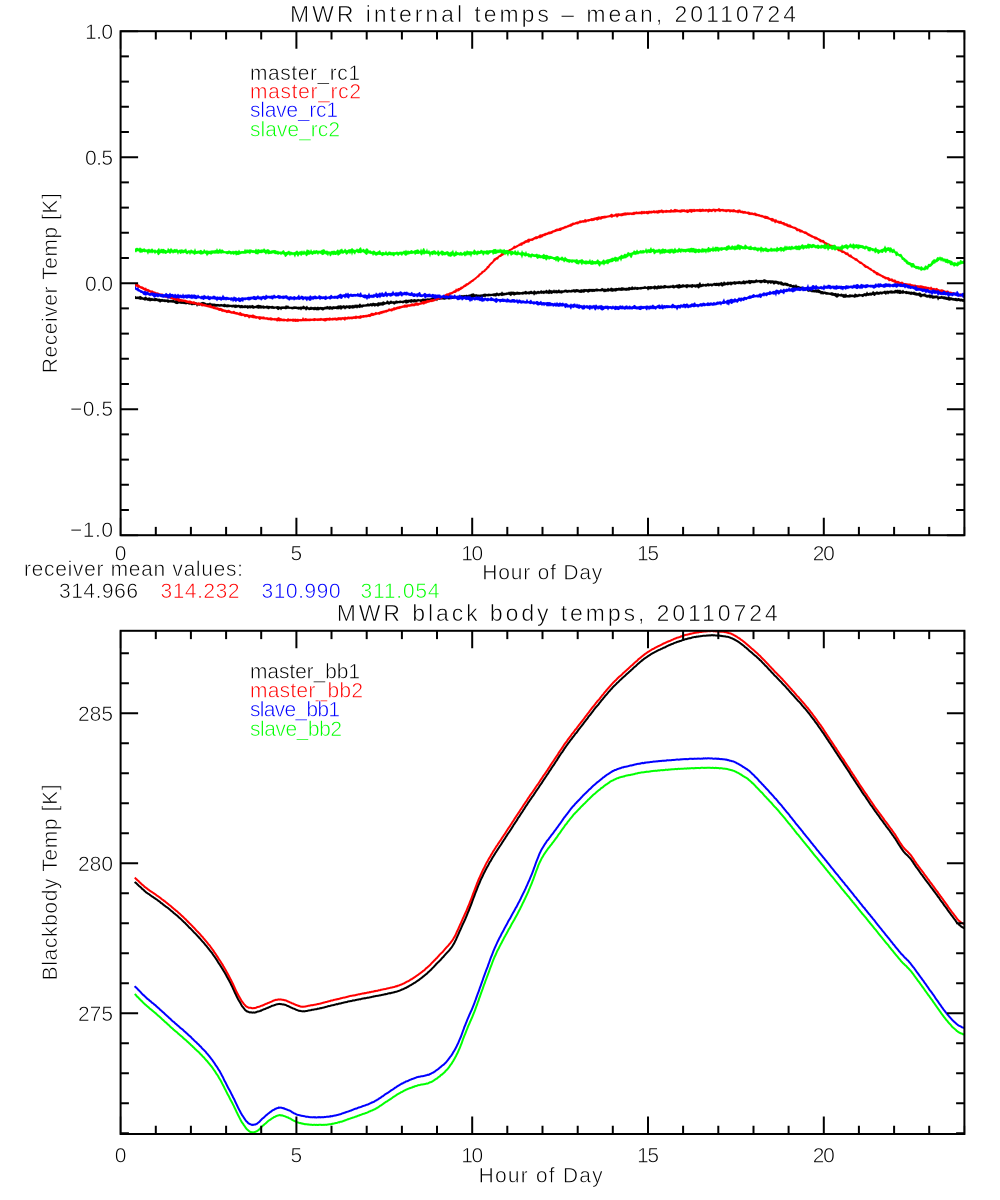 The height and width of the screenshot is (1200, 1000). Describe the element at coordinates (294, 110) in the screenshot. I see `svg-text: slave_rc1` at that location.